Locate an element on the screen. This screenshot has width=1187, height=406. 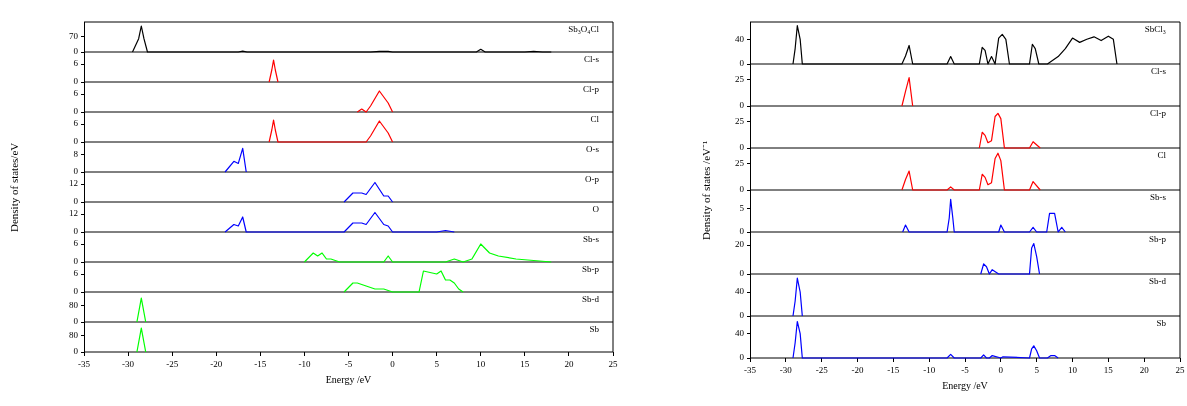
y-axis-title: Density of states /eV⁻¹ is located at coordinates (706, 190).